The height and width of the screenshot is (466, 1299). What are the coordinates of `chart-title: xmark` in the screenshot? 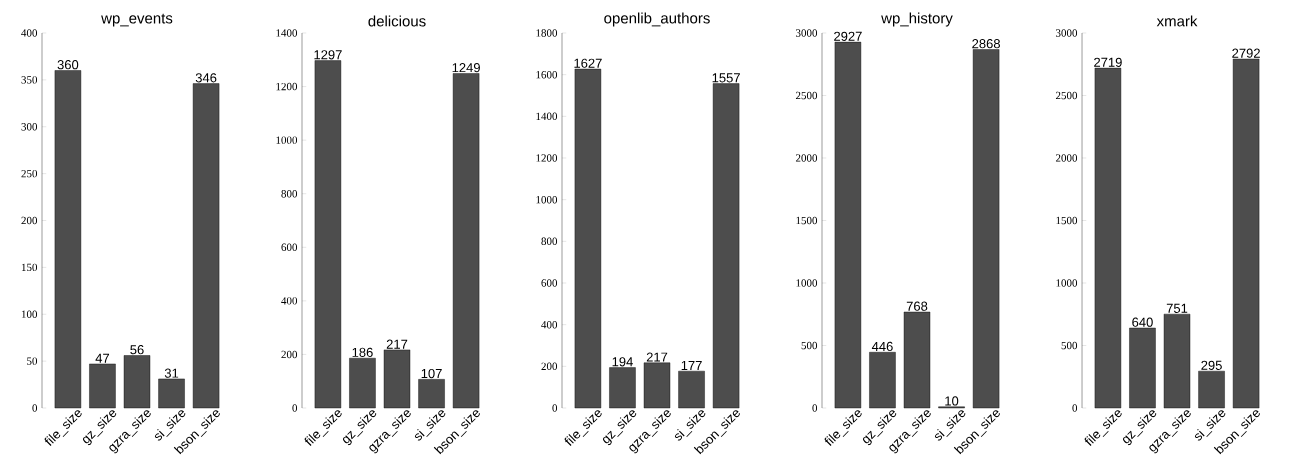 It's located at (1177, 21).